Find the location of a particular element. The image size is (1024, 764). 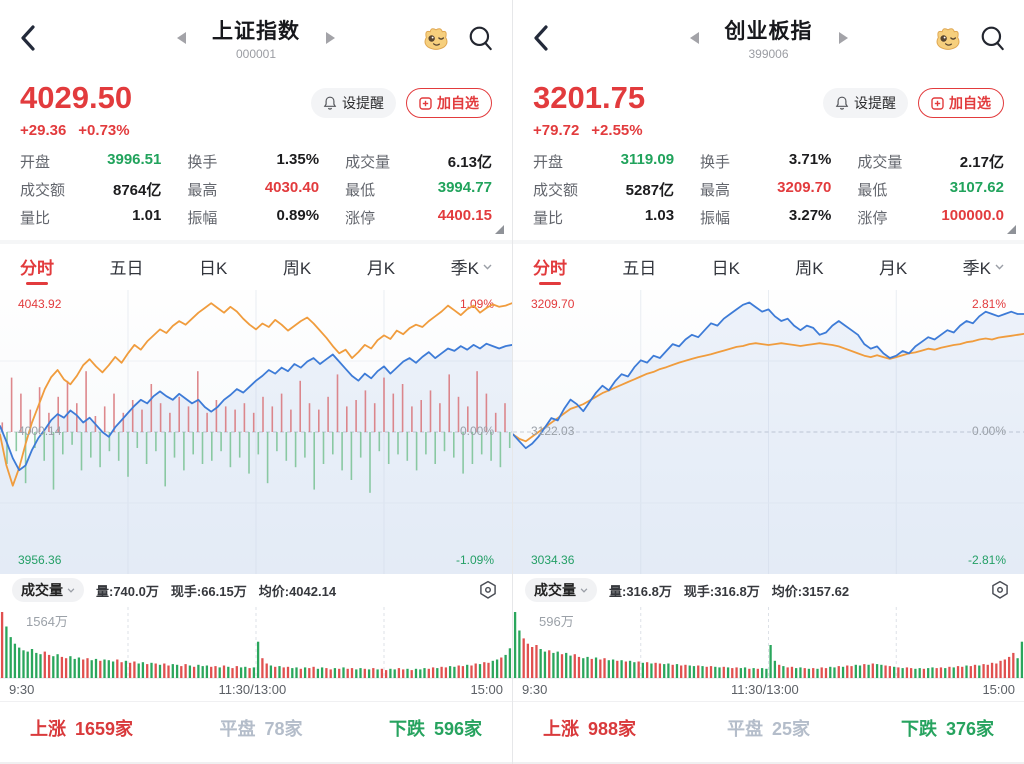

index-title: 上证指数 is located at coordinates (256, 31).